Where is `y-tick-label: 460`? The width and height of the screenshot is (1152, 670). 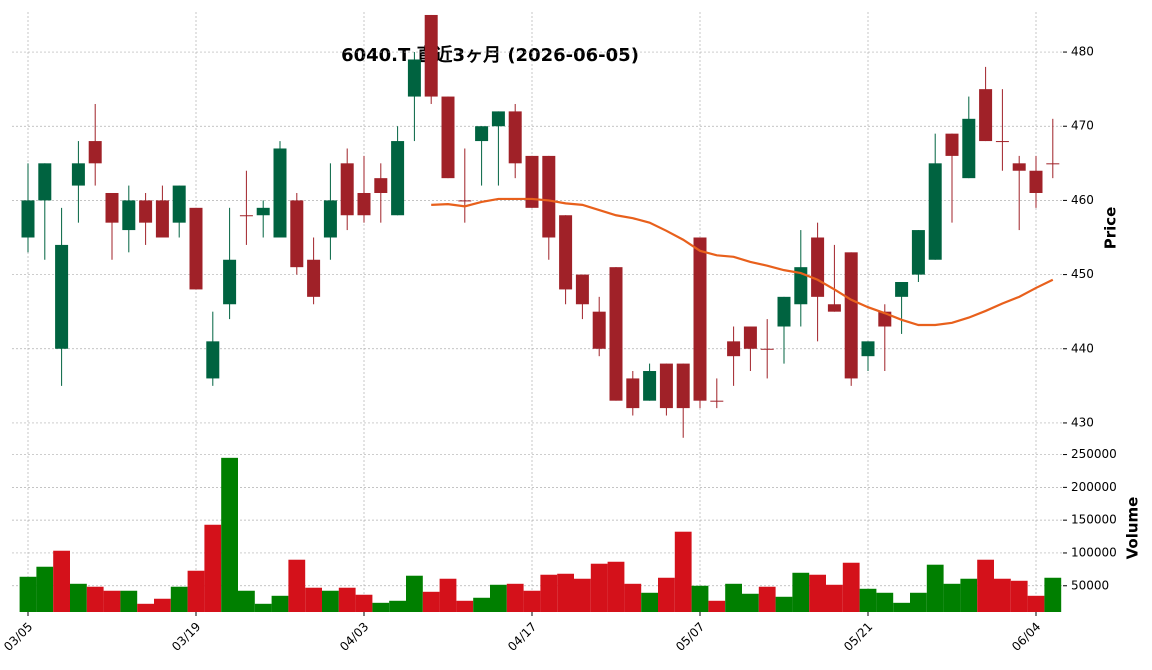 y-tick-label: 460 is located at coordinates (1082, 200).